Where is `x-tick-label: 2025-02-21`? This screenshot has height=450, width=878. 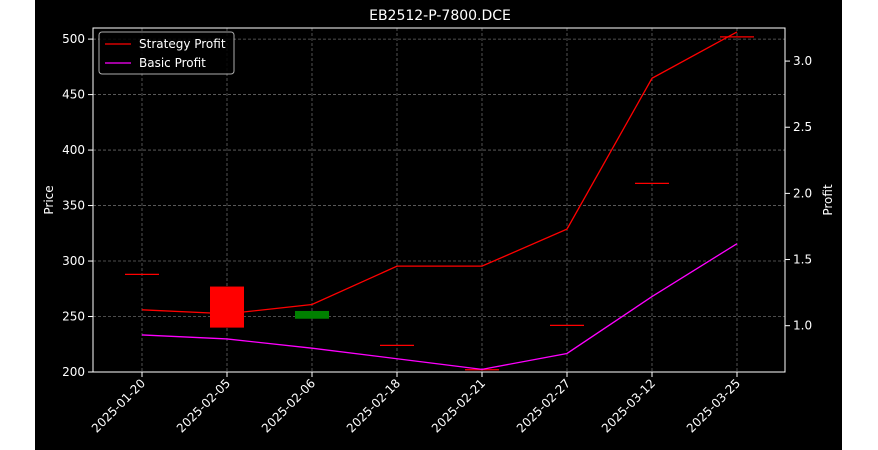 x-tick-label: 2025-02-21 is located at coordinates (458, 405).